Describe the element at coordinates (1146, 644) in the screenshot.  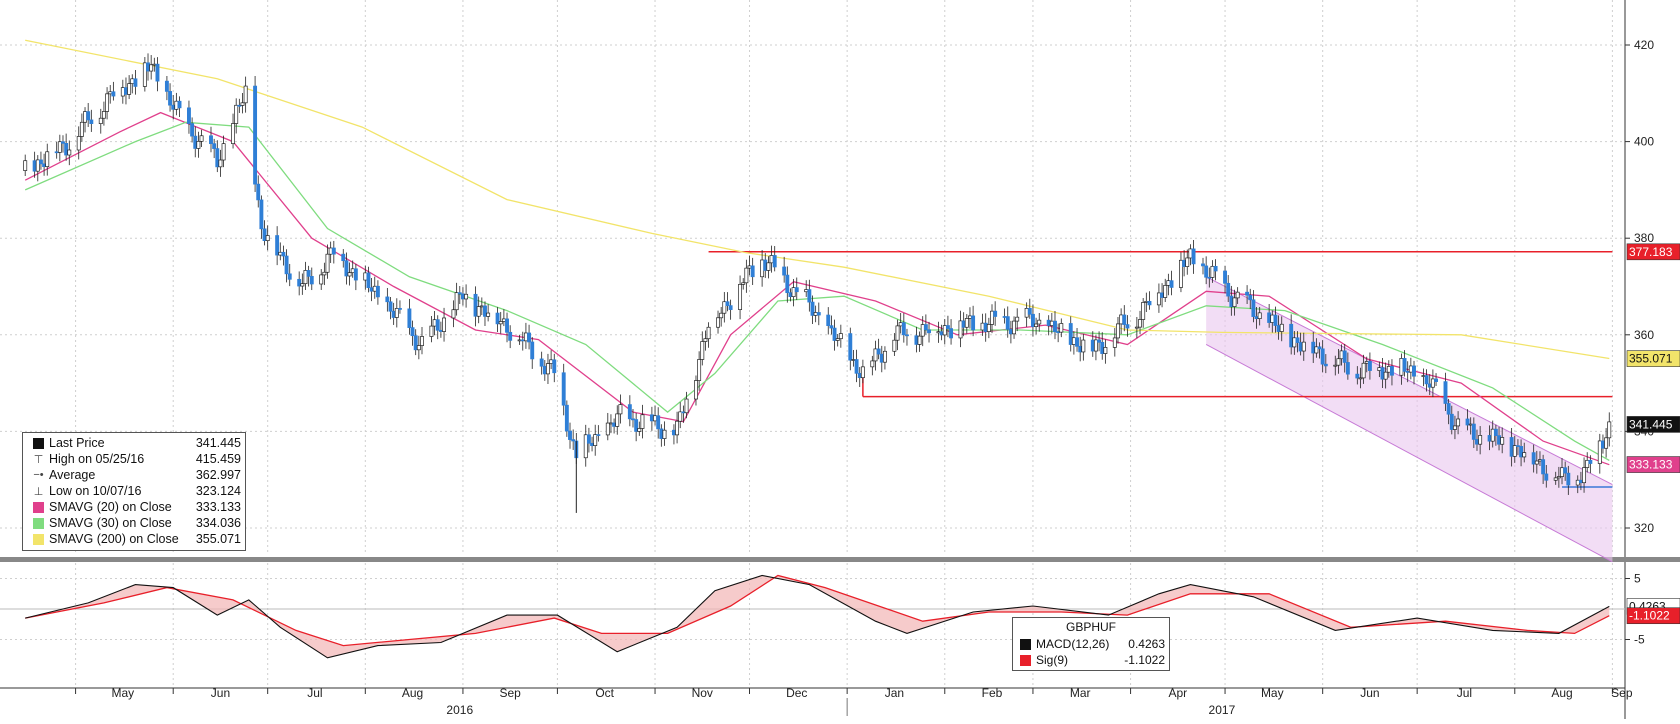
I see `legend-value: 0.4263` at that location.